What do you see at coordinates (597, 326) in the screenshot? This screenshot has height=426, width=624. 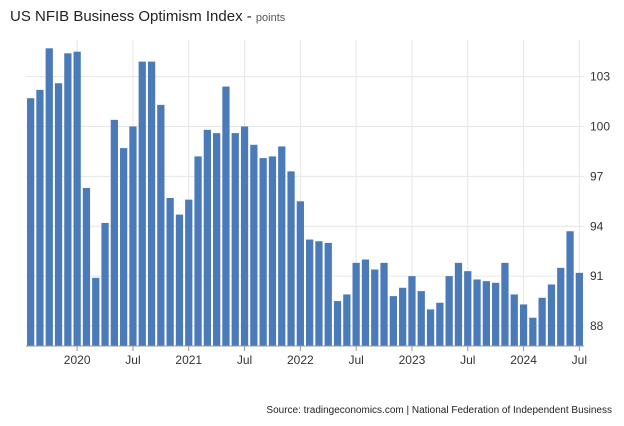 I see `y-tick-label: 88` at bounding box center [597, 326].